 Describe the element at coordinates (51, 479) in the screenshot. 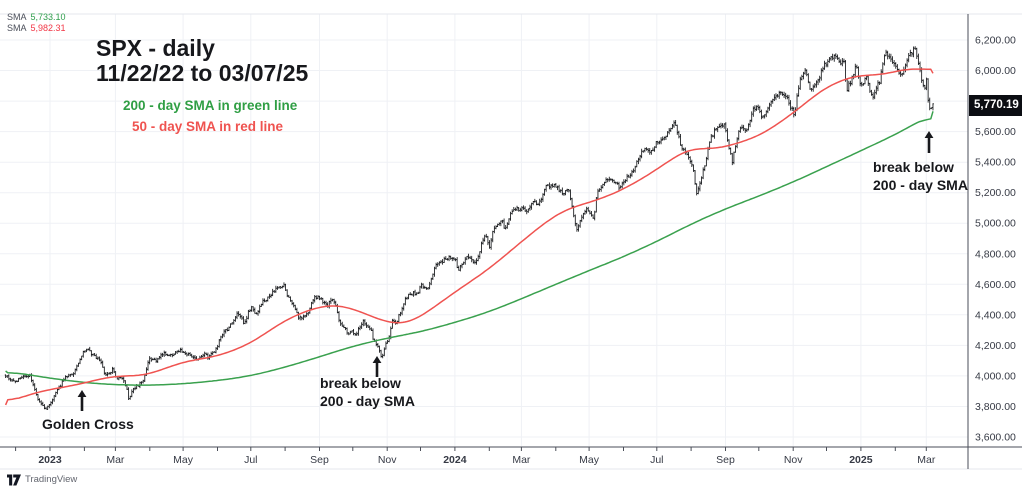

I see `tradingview-brand-text: TradingView` at that location.